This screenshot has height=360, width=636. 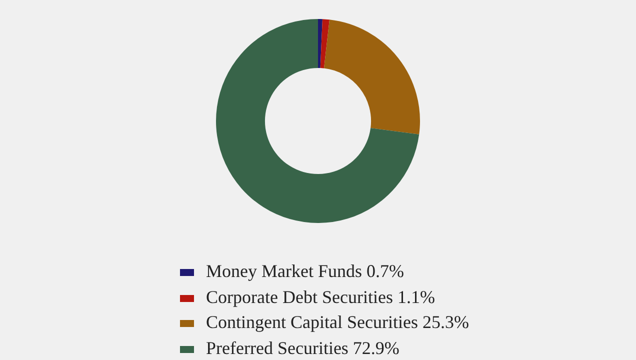 What do you see at coordinates (303, 348) in the screenshot?
I see `legend-label: Preferred Securities 72.9%` at bounding box center [303, 348].